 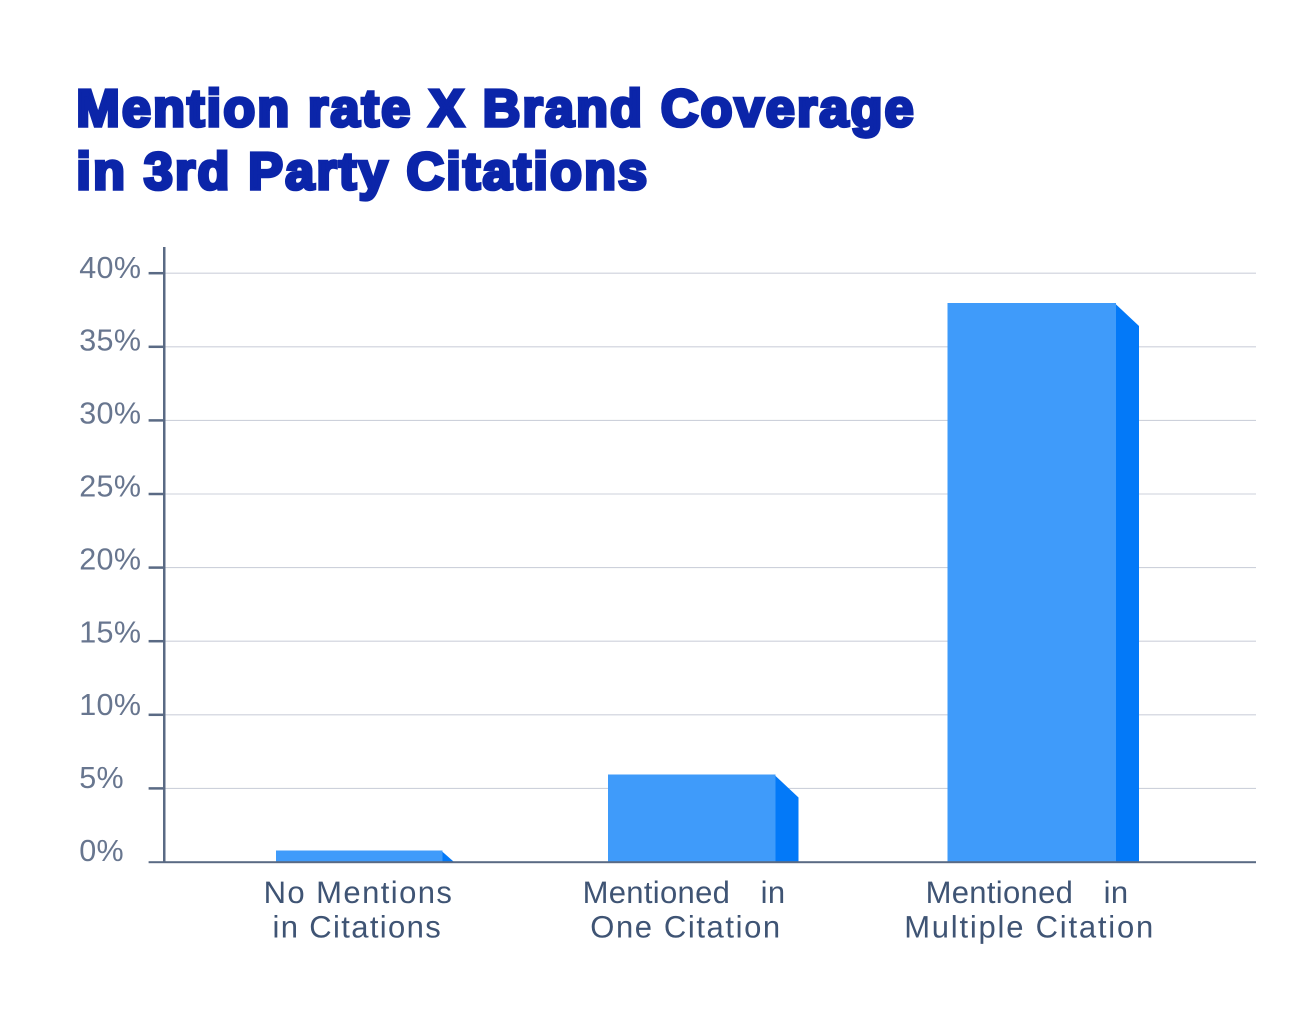 I want to click on svg-text: 30%, so click(x=110, y=414).